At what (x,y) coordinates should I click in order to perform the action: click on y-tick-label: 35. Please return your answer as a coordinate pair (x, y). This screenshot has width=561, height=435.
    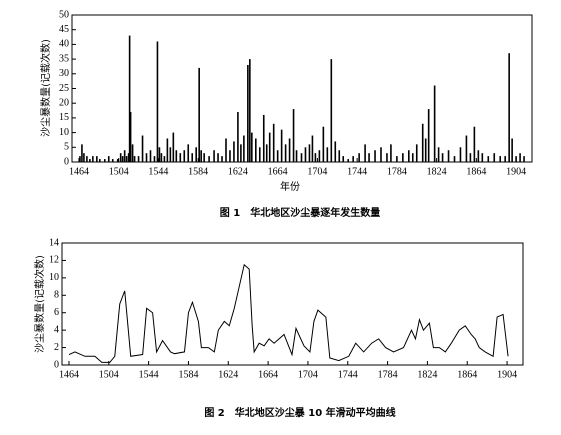
    Looking at the image, I should click on (64, 58).